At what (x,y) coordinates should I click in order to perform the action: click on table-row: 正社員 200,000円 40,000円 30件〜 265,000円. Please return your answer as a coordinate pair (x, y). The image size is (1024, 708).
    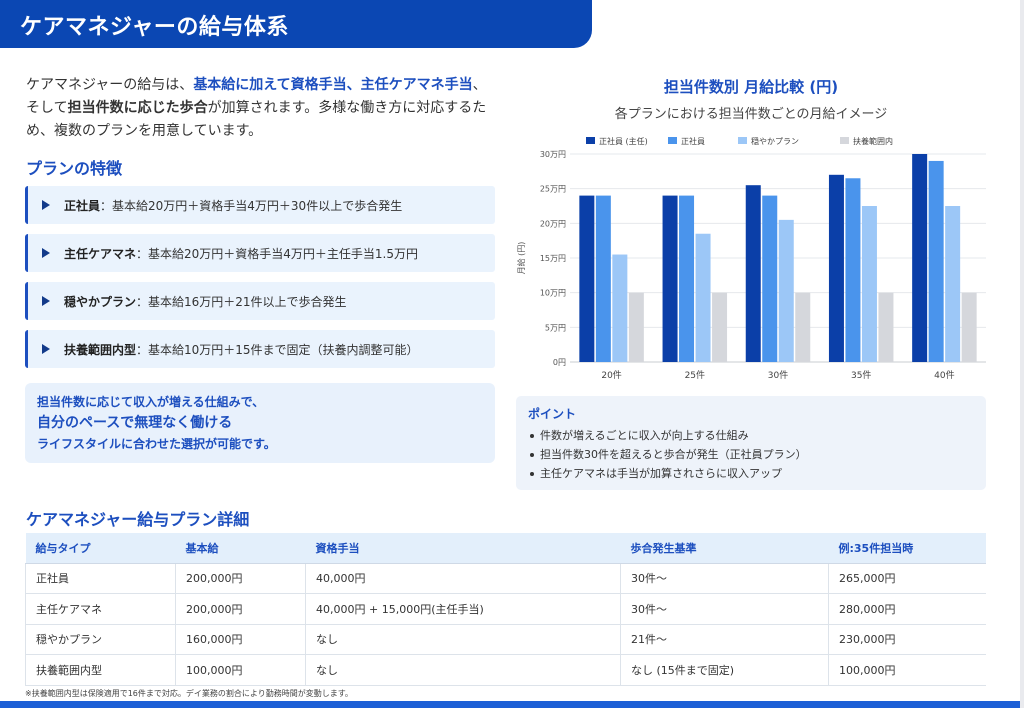
    Looking at the image, I should click on (505, 578).